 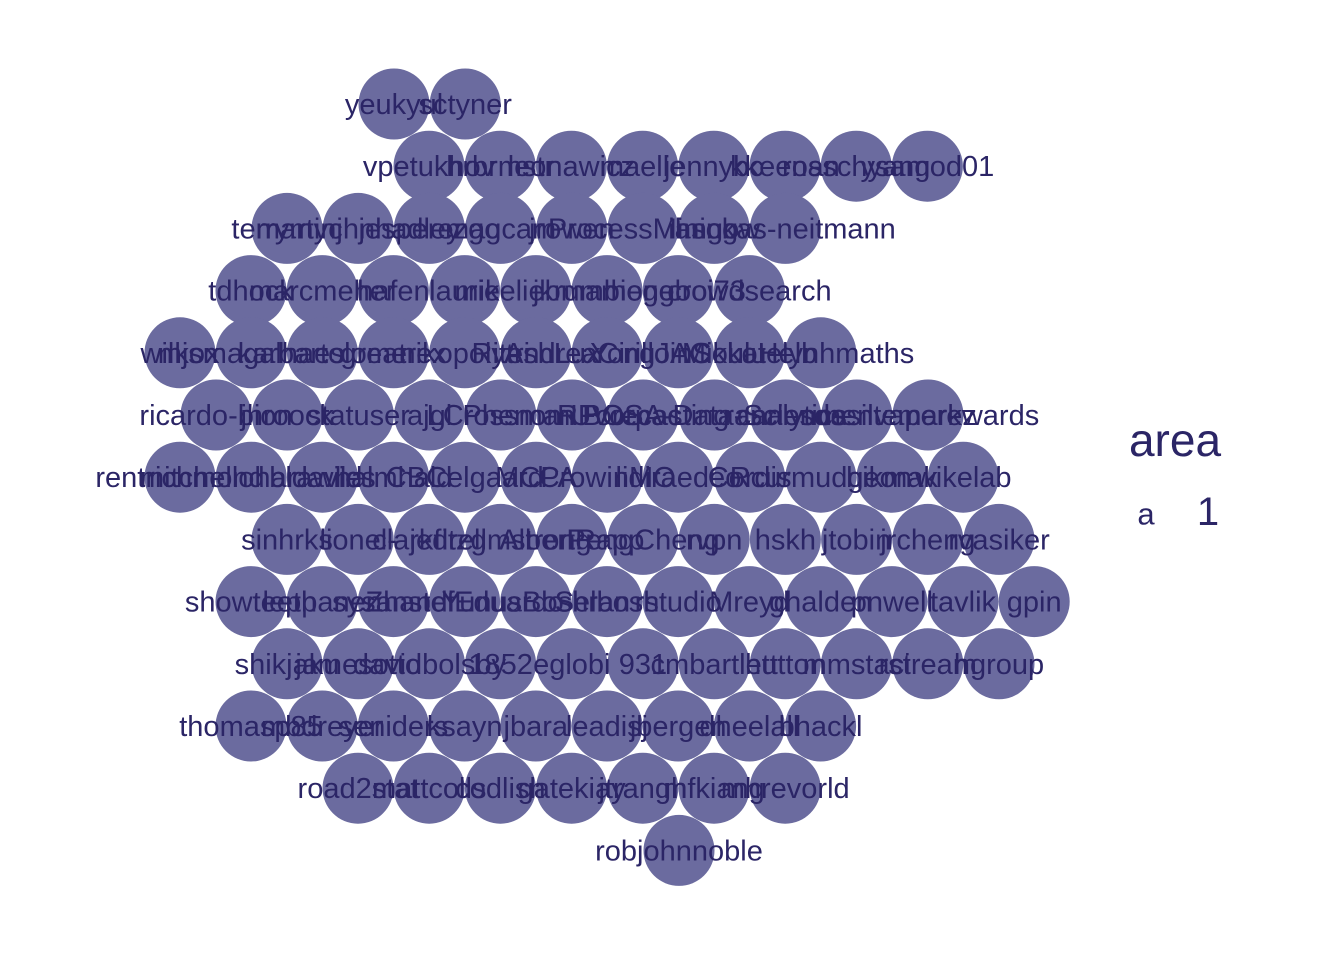 What do you see at coordinates (785, 789) in the screenshot?
I see `bubble-label: mhrevorld` at bounding box center [785, 789].